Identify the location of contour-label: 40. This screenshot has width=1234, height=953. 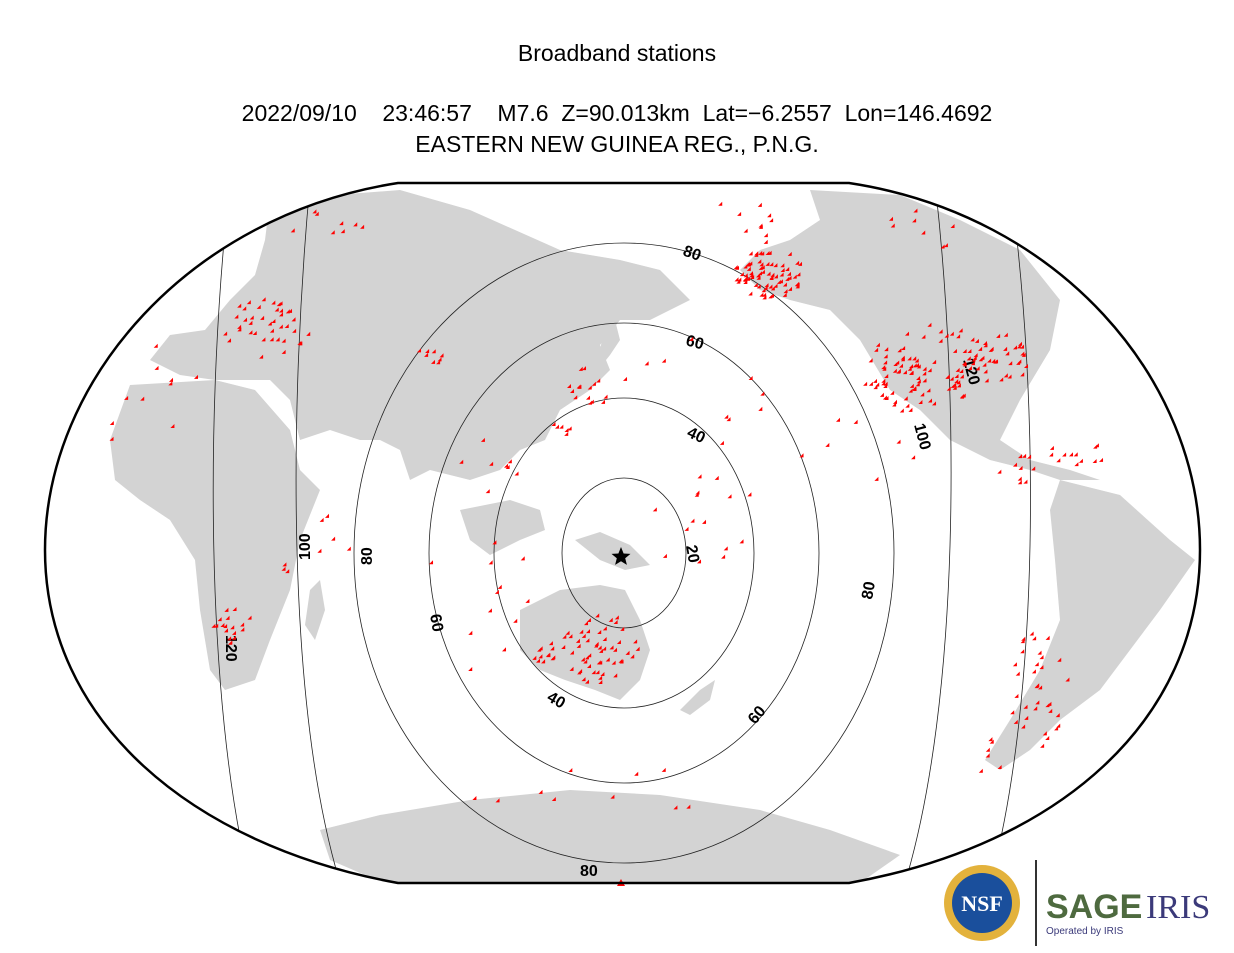
(695, 435).